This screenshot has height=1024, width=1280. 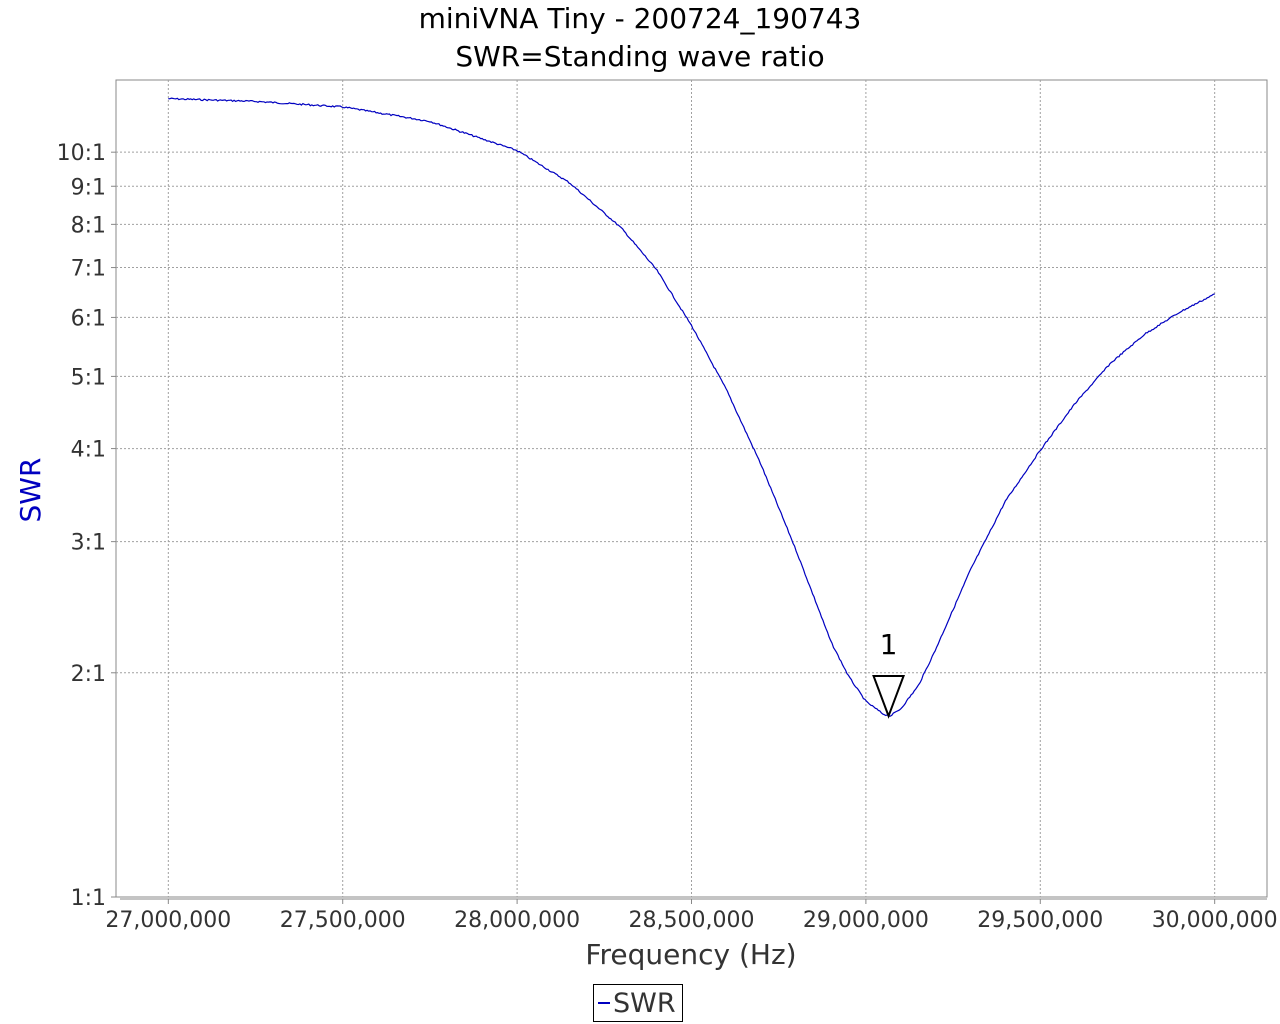 What do you see at coordinates (88, 450) in the screenshot?
I see `y-tick-label: 4:1` at bounding box center [88, 450].